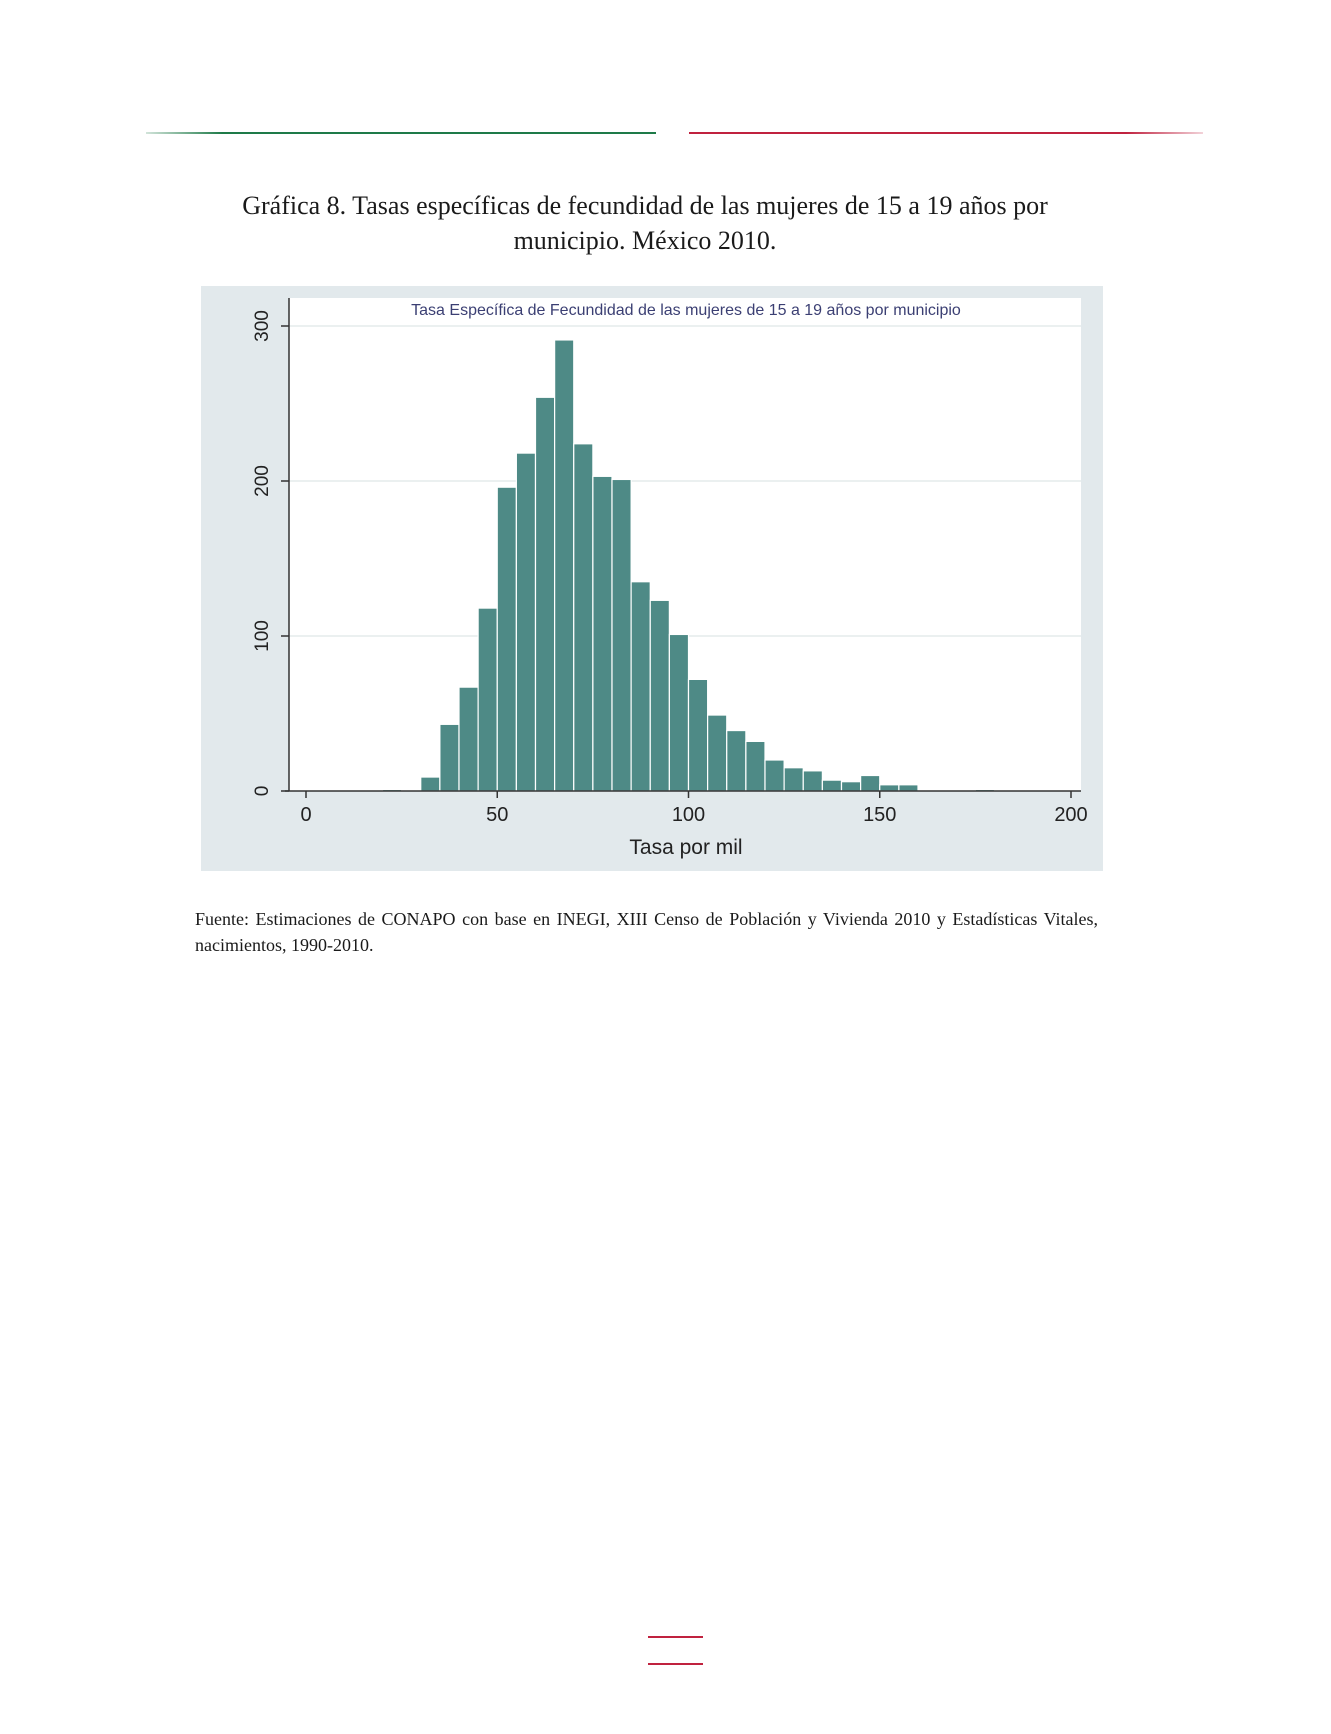 The image size is (1331, 1734). What do you see at coordinates (305, 815) in the screenshot?
I see `x-tick-label: 0` at bounding box center [305, 815].